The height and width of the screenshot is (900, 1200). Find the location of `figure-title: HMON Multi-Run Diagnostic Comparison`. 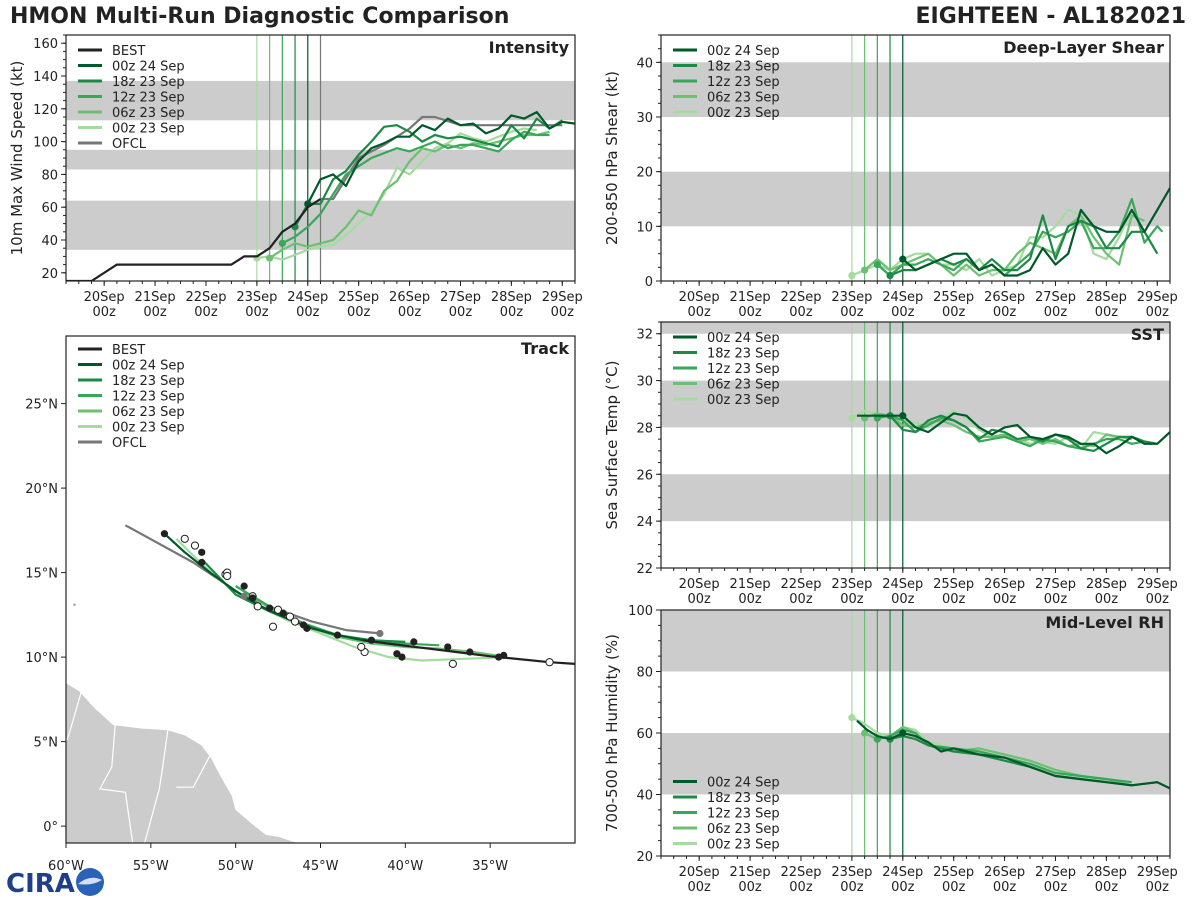

figure-title: HMON Multi-Run Diagnostic Comparison is located at coordinates (260, 16).